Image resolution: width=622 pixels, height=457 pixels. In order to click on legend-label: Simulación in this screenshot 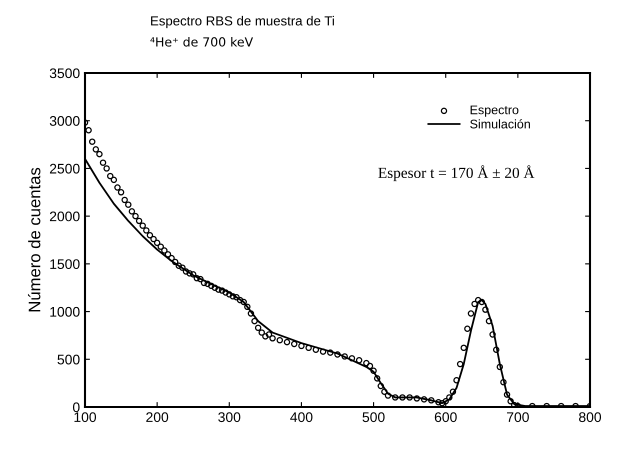, I will do `click(500, 123)`.